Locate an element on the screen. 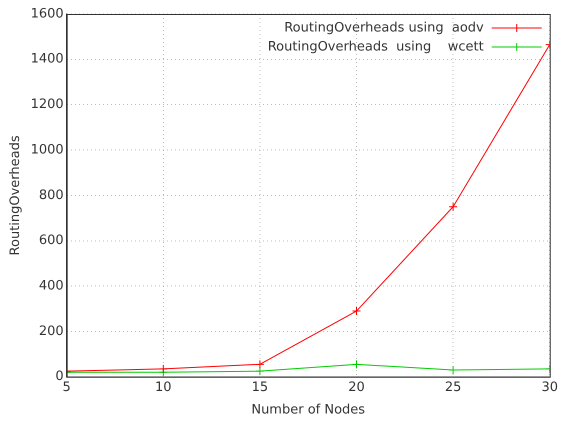 Image resolution: width=561 pixels, height=426 pixels. legend-label: RoutingOverheads using wcett is located at coordinates (376, 46).